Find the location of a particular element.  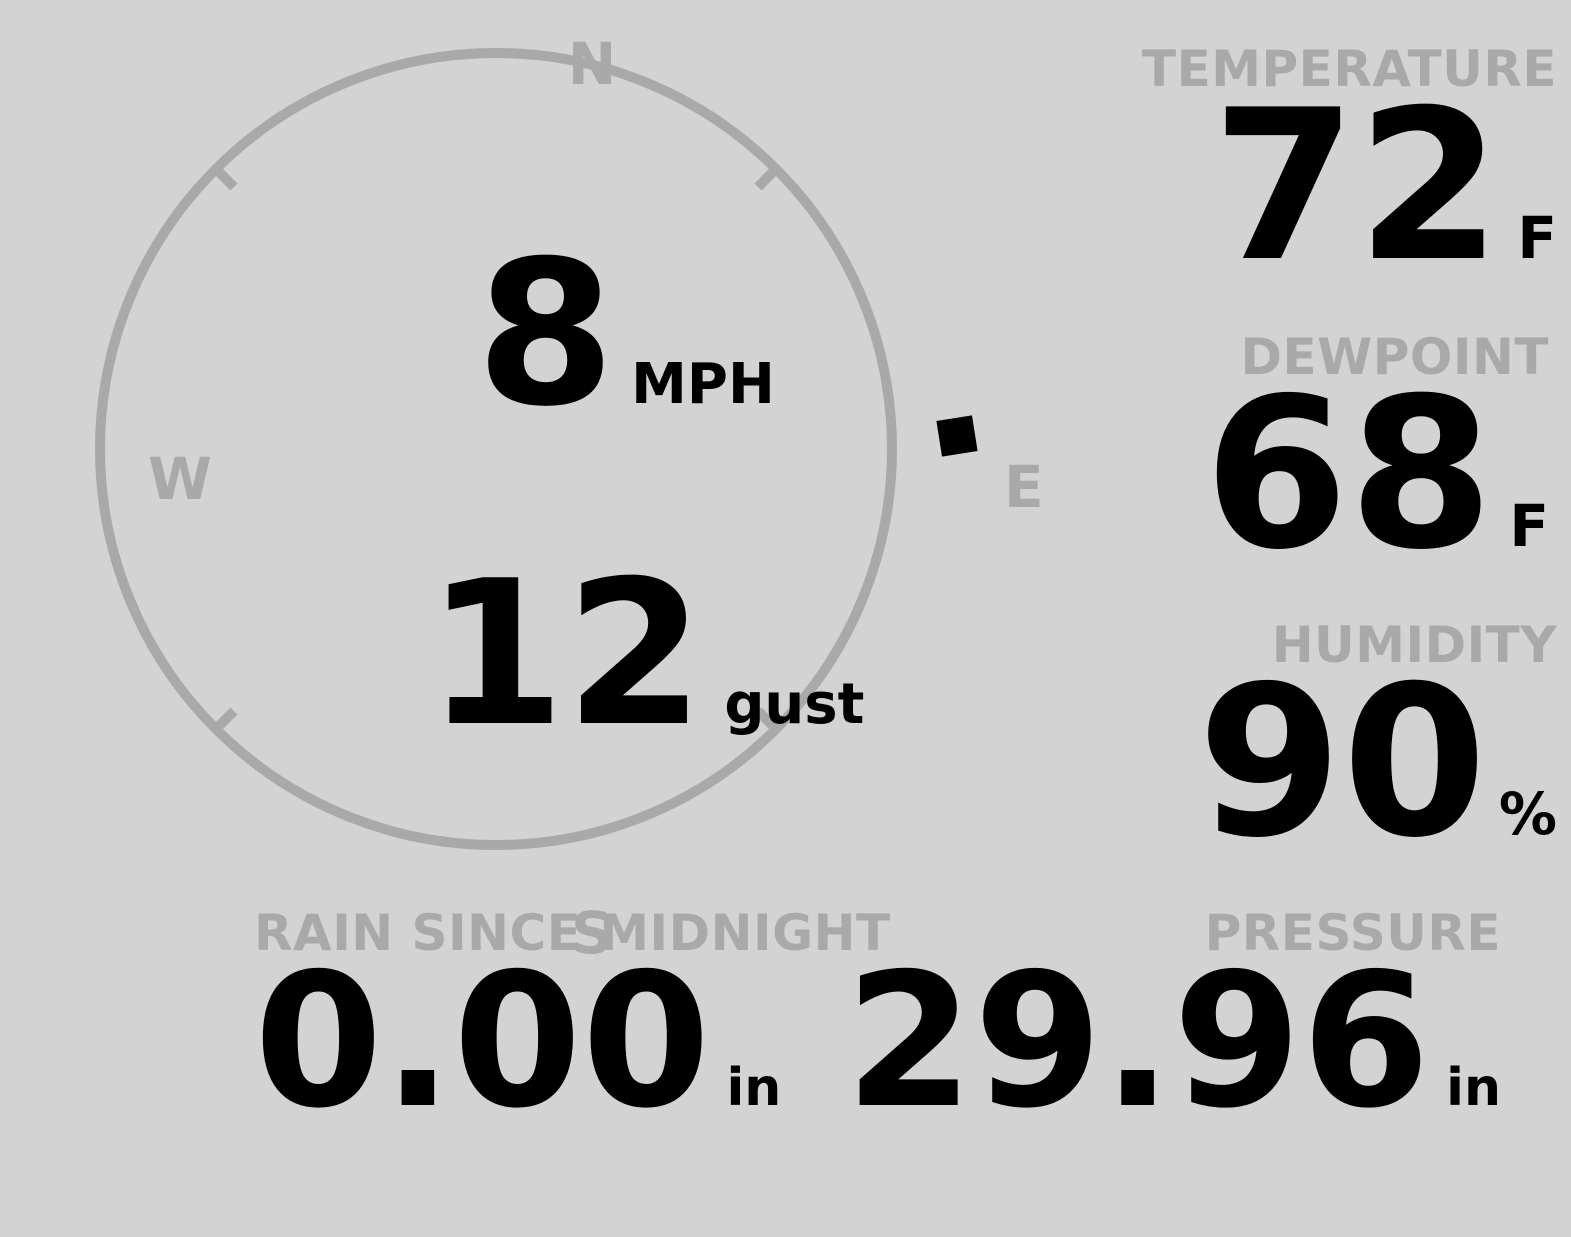

compass-tick-nw is located at coordinates (225, 178).